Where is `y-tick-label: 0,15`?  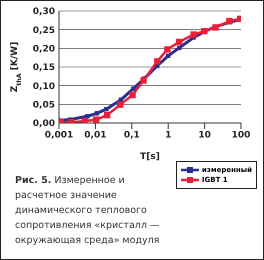
y-tick-label: 0,15 is located at coordinates (43, 68).